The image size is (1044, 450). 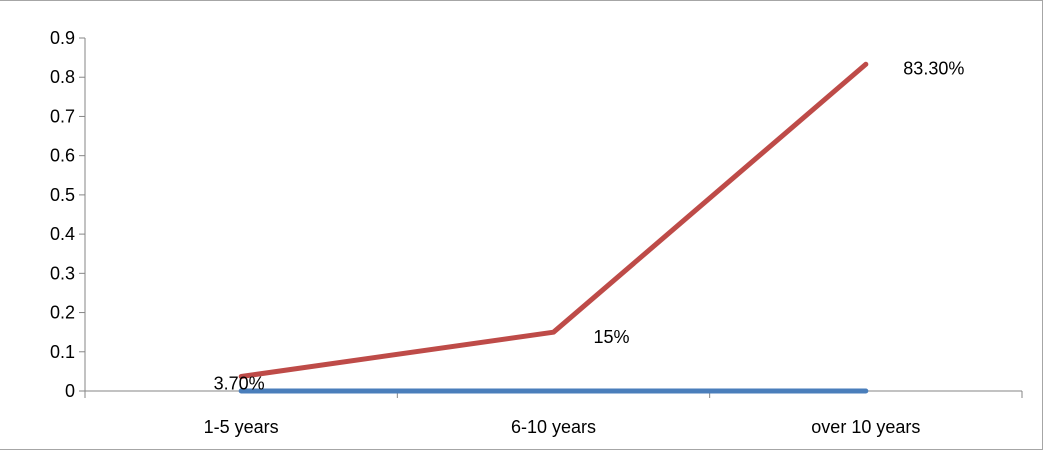 I want to click on y-tick-label: 0.4, so click(x=62, y=234).